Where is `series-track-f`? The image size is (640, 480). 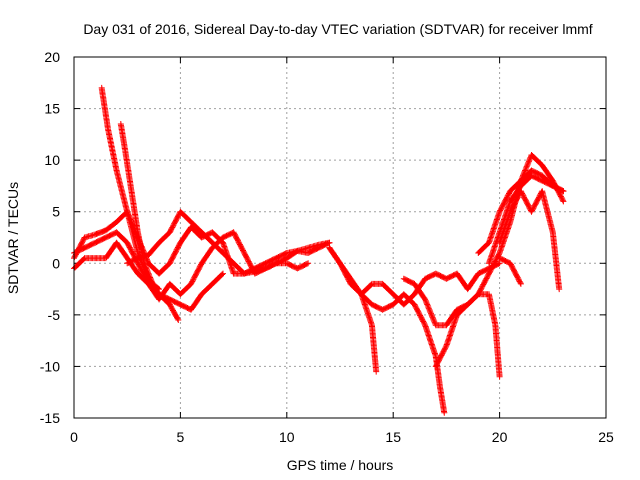
series-track-f is located at coordinates (218, 242).